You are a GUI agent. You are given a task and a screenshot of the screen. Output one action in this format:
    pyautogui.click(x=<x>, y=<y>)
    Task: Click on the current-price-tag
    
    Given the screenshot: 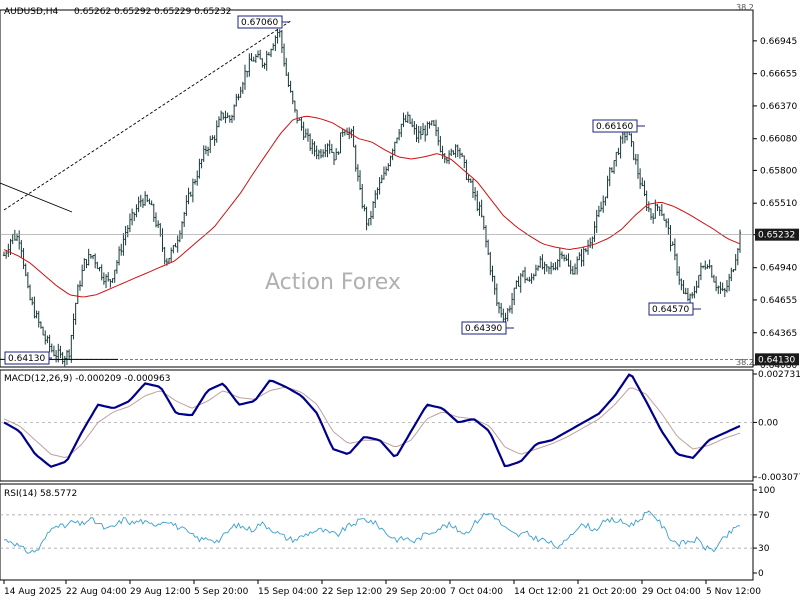 What is the action you would take?
    pyautogui.click(x=777, y=234)
    